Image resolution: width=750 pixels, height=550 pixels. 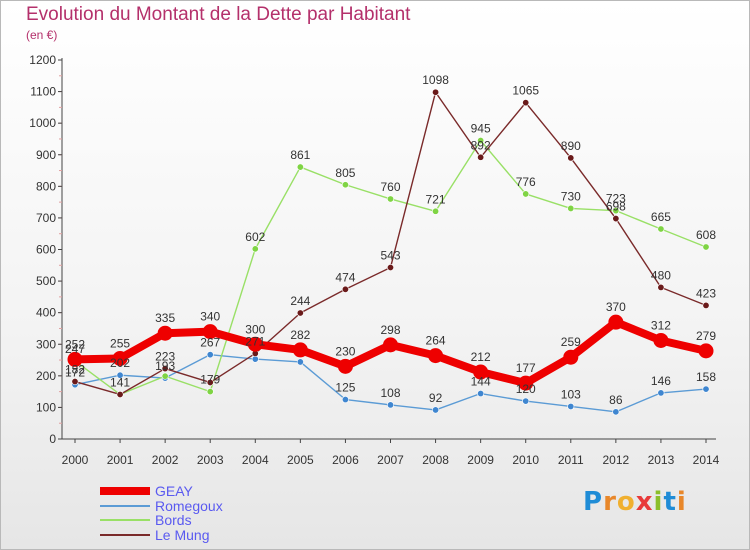 I want to click on data-label-romegoux: 193, so click(x=165, y=366).